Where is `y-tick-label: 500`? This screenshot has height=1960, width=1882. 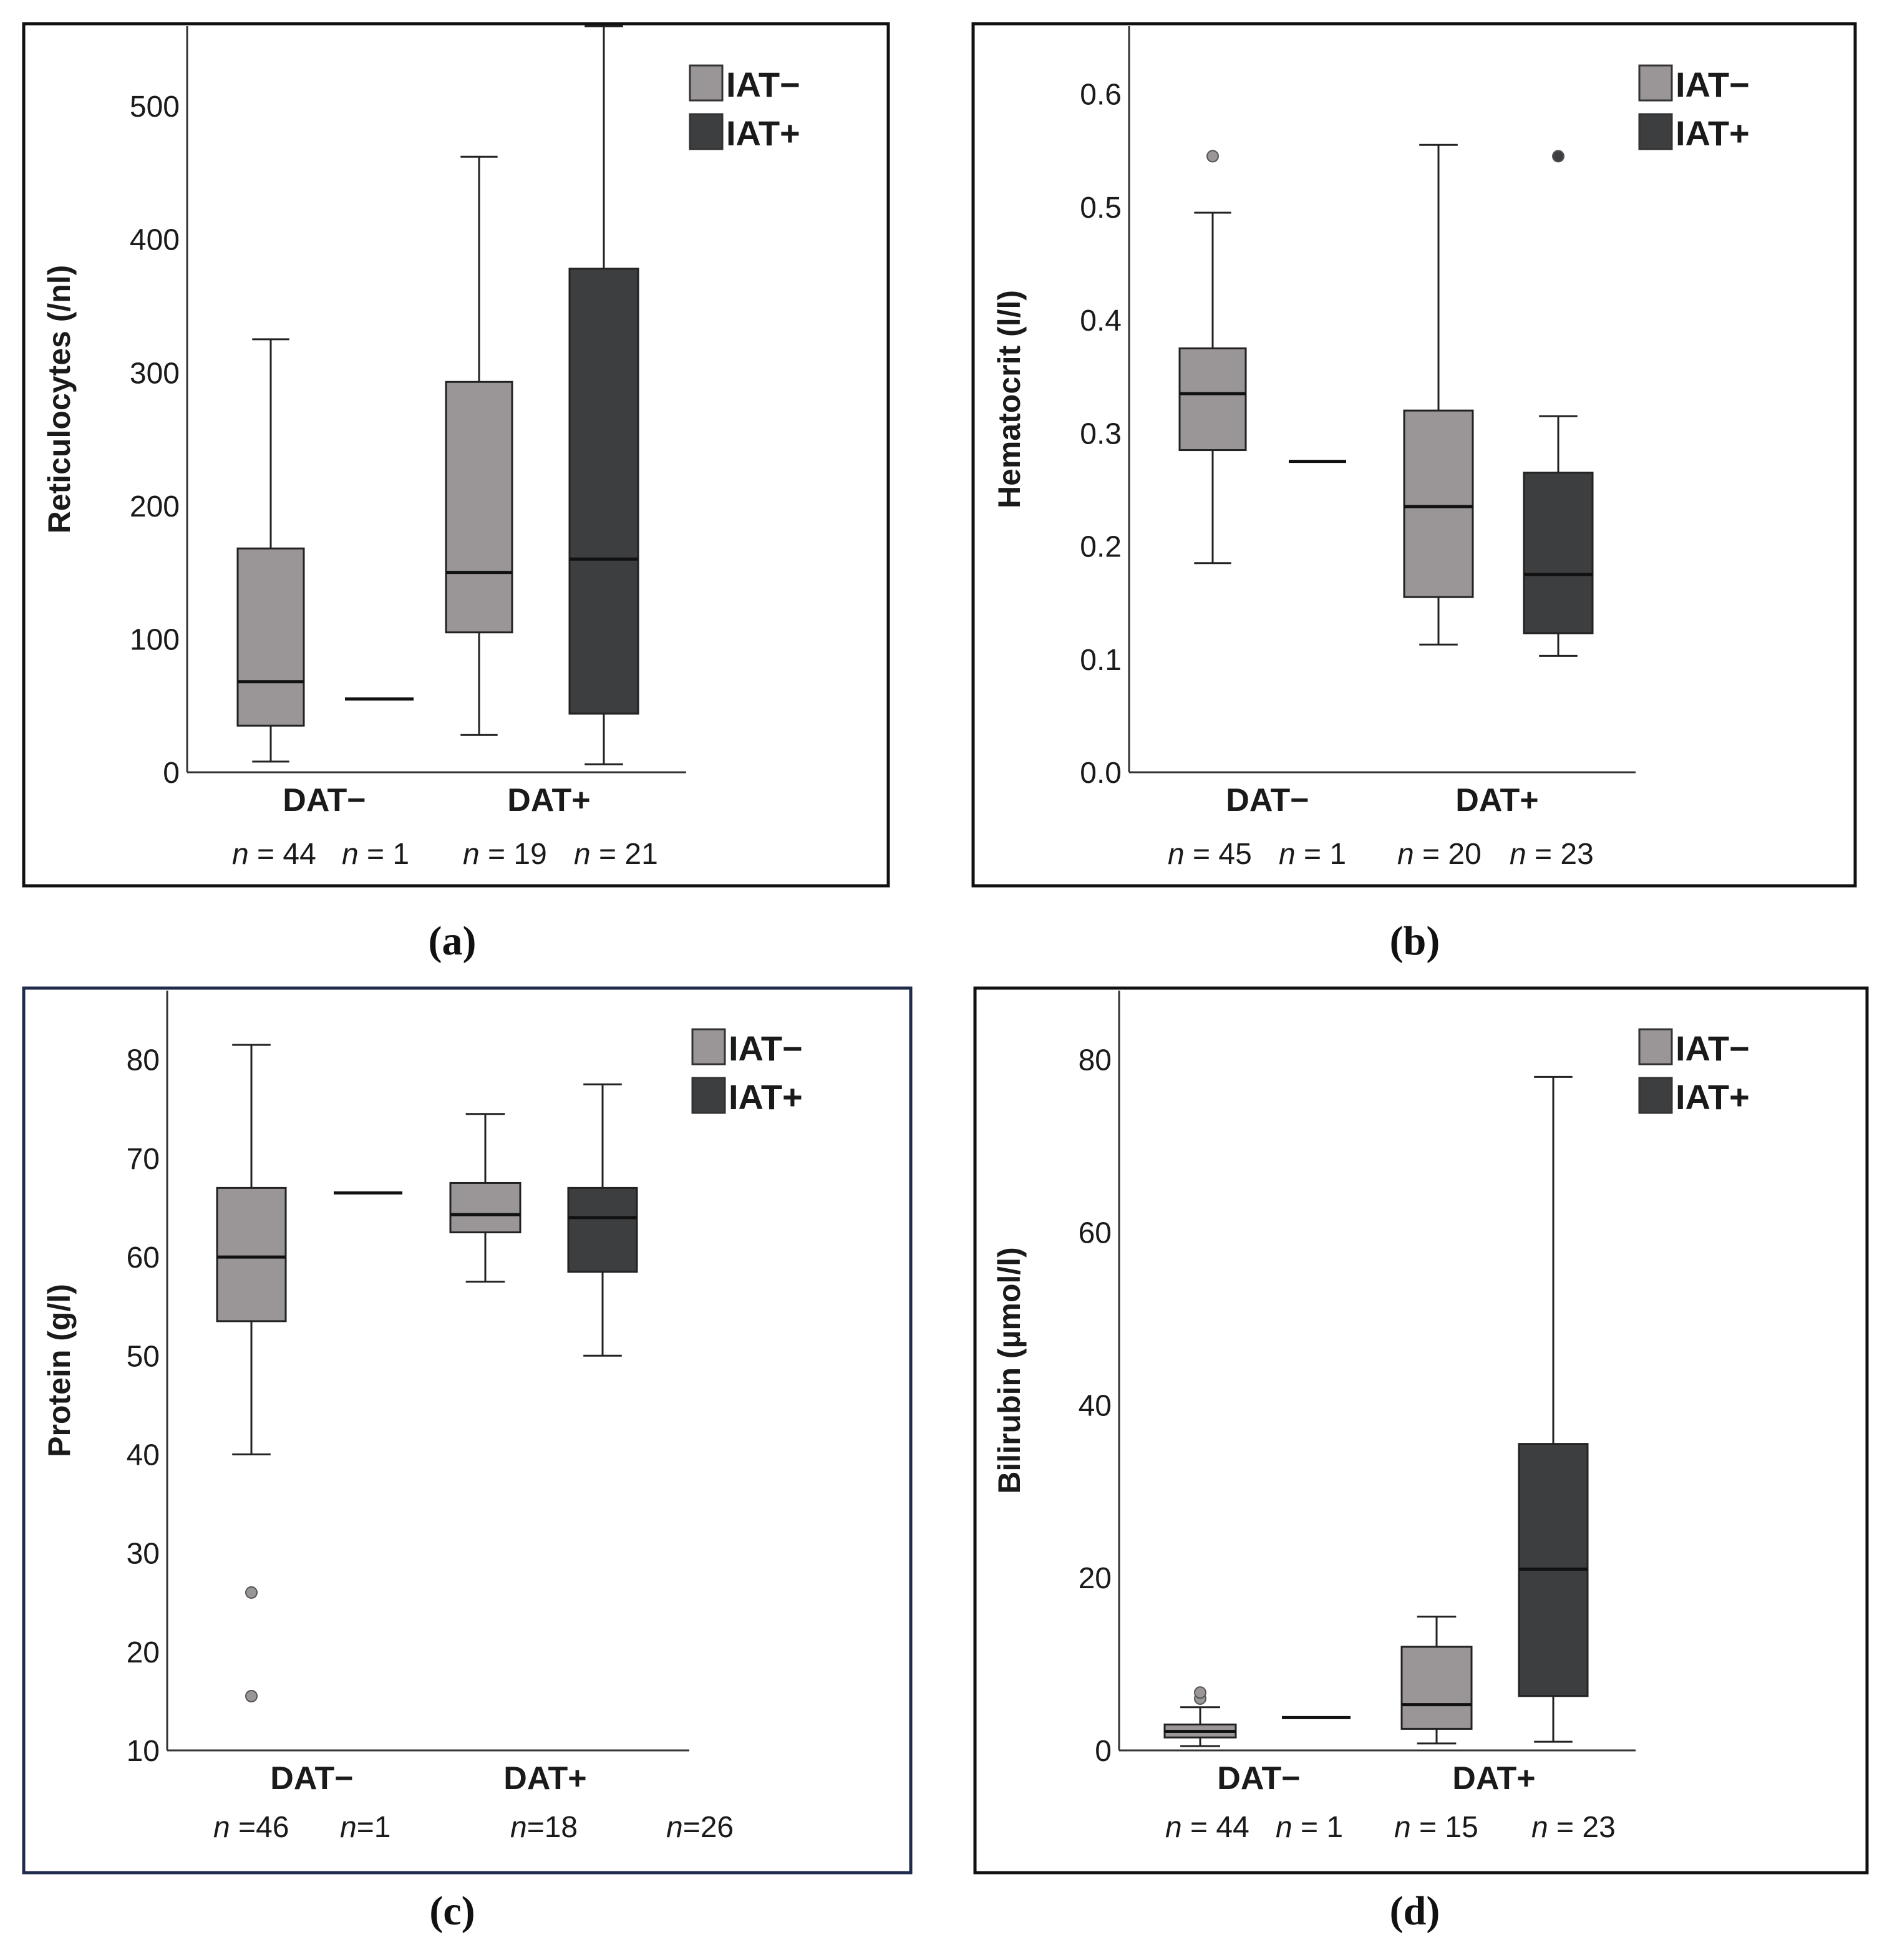 y-tick-label: 500 is located at coordinates (155, 107).